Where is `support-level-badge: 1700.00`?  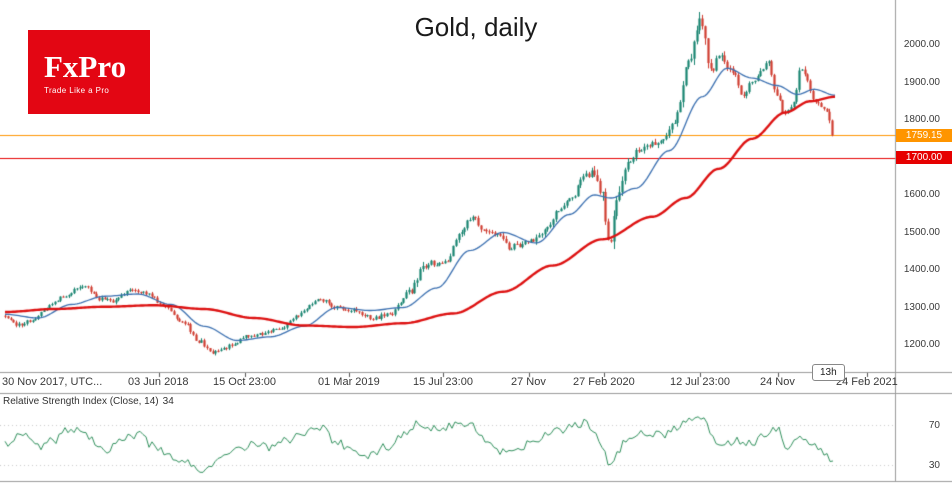
support-level-badge: 1700.00 is located at coordinates (924, 157).